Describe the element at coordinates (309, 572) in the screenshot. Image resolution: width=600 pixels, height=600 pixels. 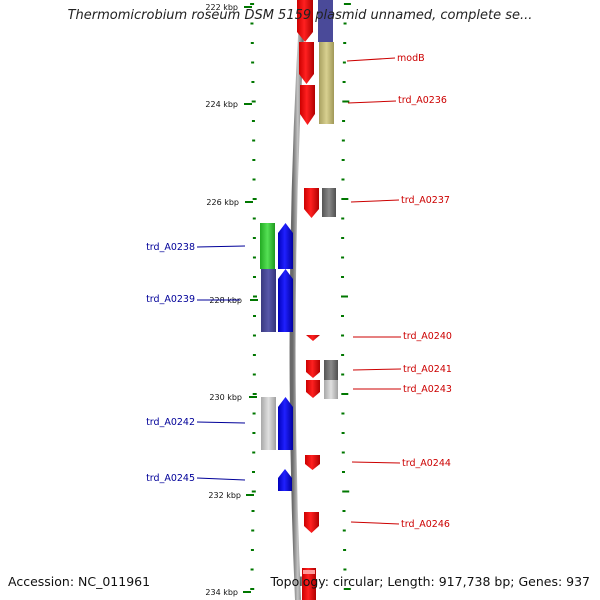
I see `cds-highlight` at that location.